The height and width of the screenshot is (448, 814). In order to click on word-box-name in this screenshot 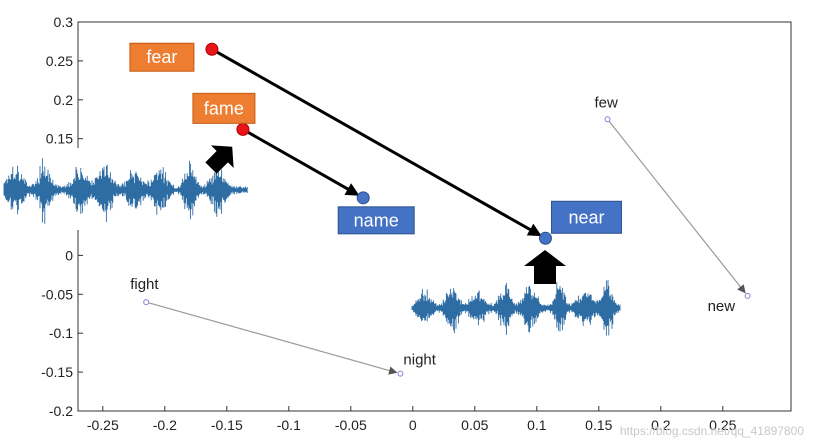, I will do `click(376, 220)`.